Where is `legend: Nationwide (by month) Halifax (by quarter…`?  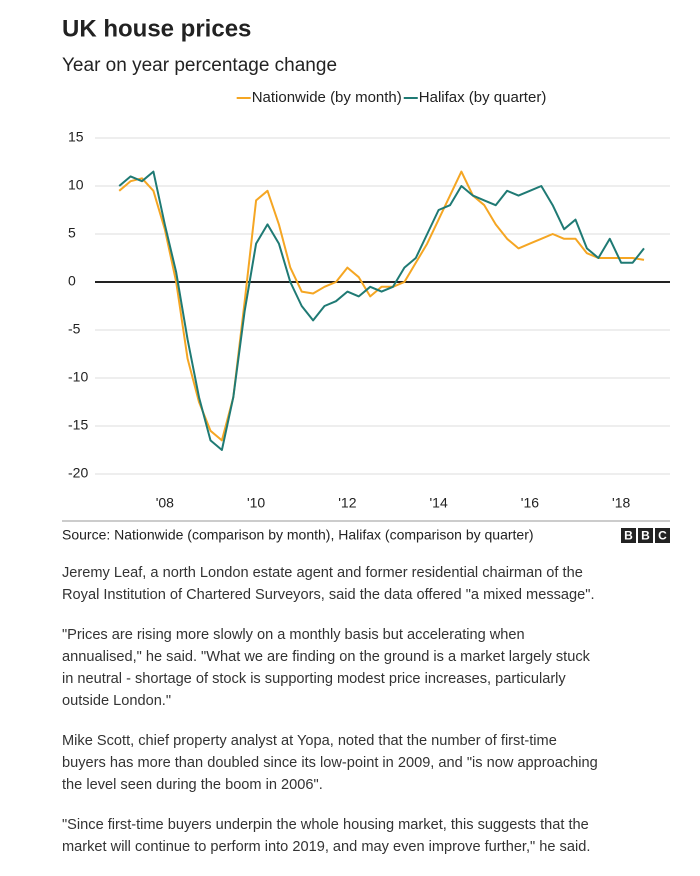
legend: Nationwide (by month) Halifax (by quarter… is located at coordinates (391, 97).